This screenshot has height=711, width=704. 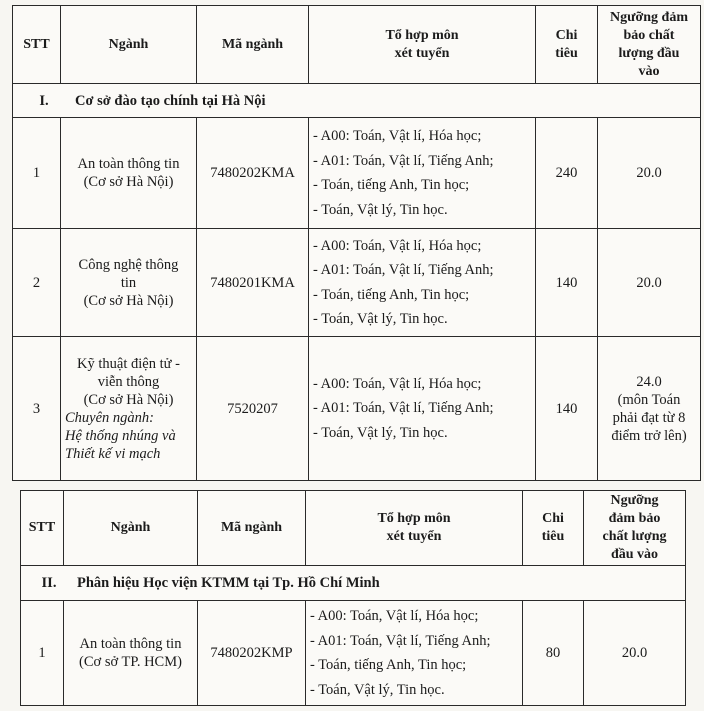 I want to click on header-text: lượng đầu, so click(x=649, y=53).